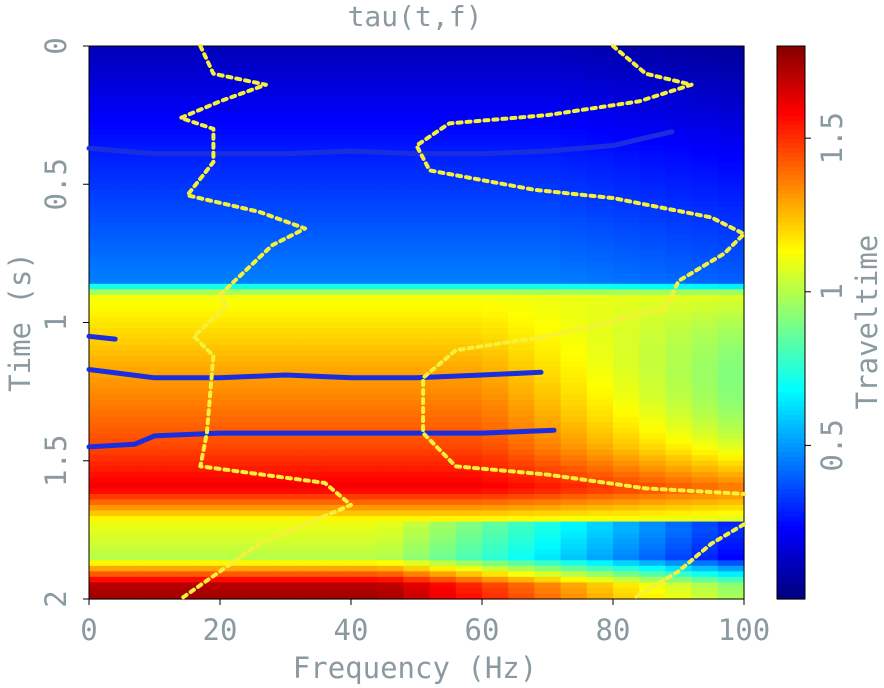 This screenshot has height=688, width=884. What do you see at coordinates (482, 630) in the screenshot?
I see `x-tick-label-3: 60` at bounding box center [482, 630].